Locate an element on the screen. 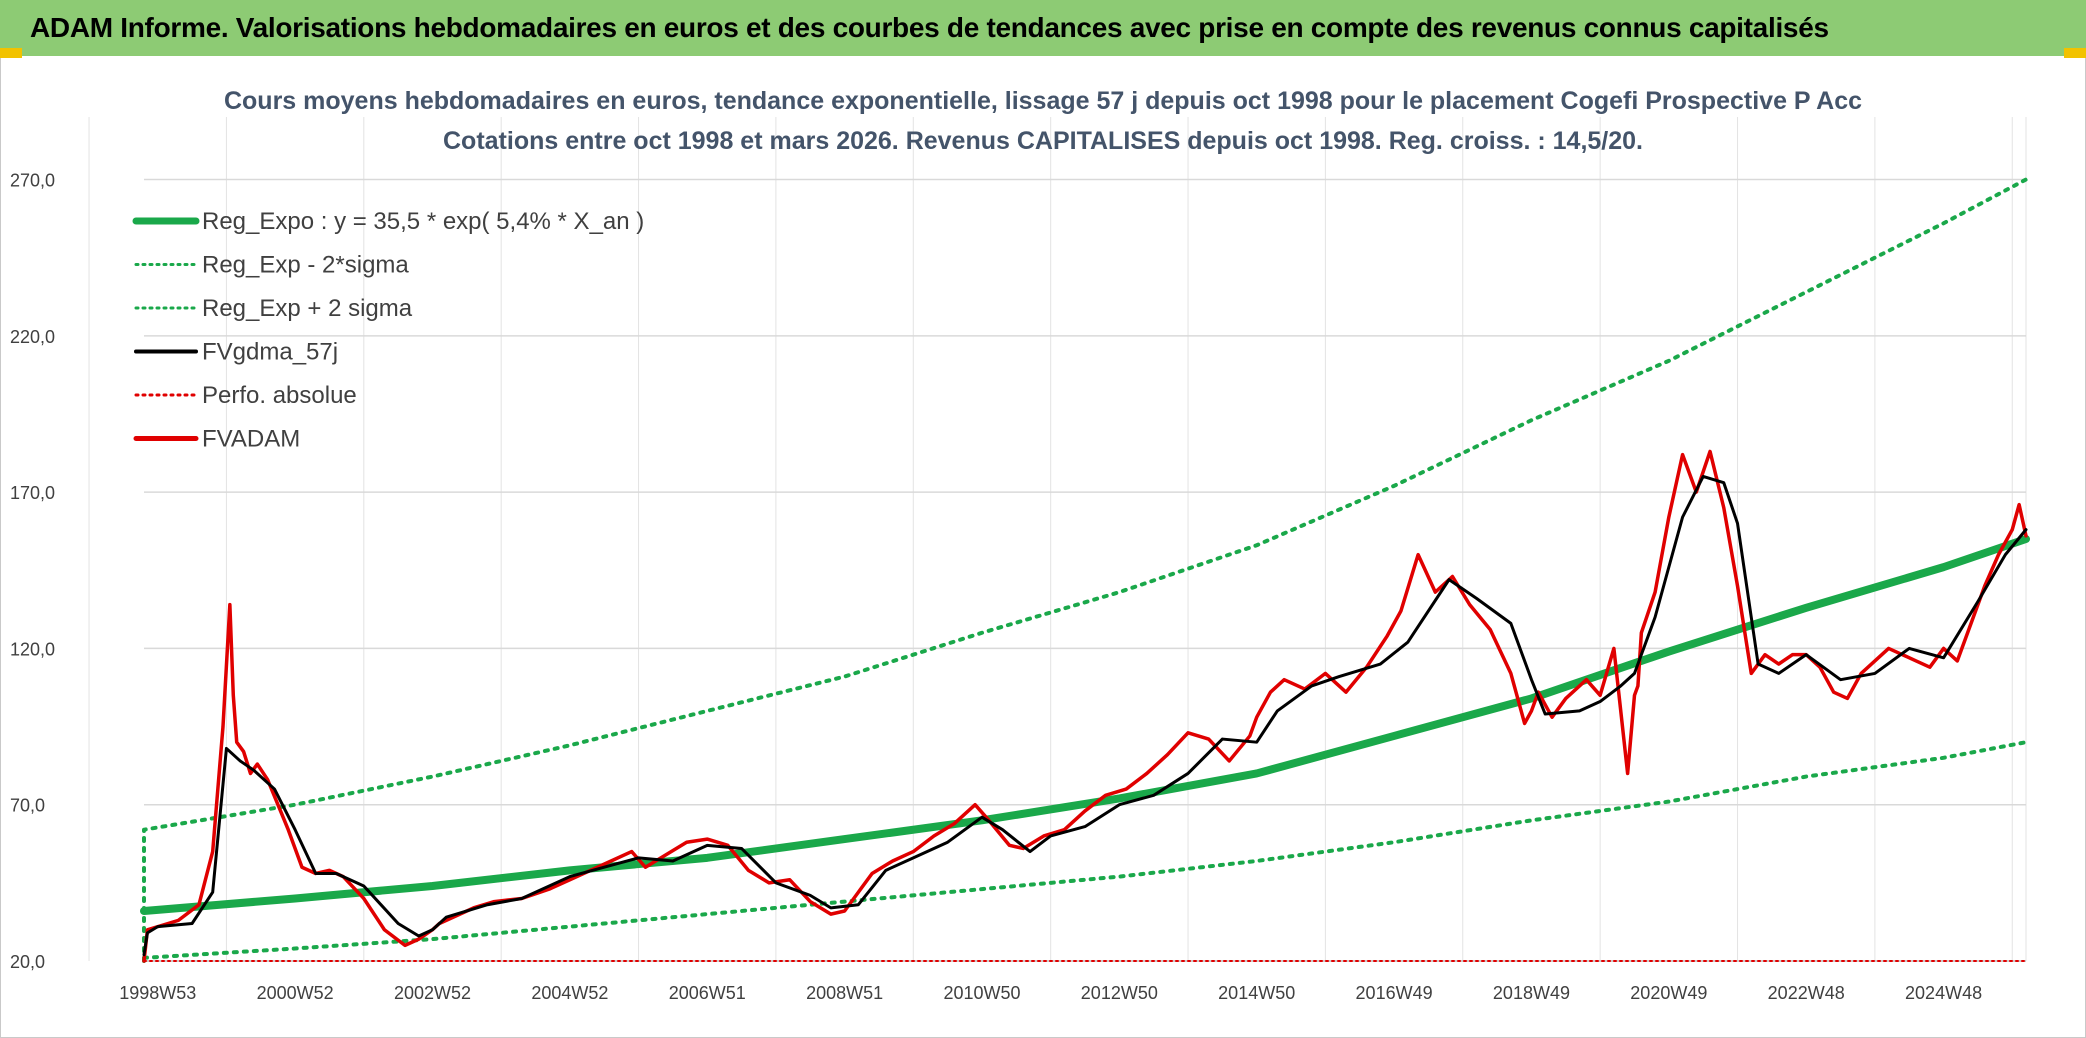 The width and height of the screenshot is (2086, 1038). x-tick-label: 2012W50 is located at coordinates (1119, 993).